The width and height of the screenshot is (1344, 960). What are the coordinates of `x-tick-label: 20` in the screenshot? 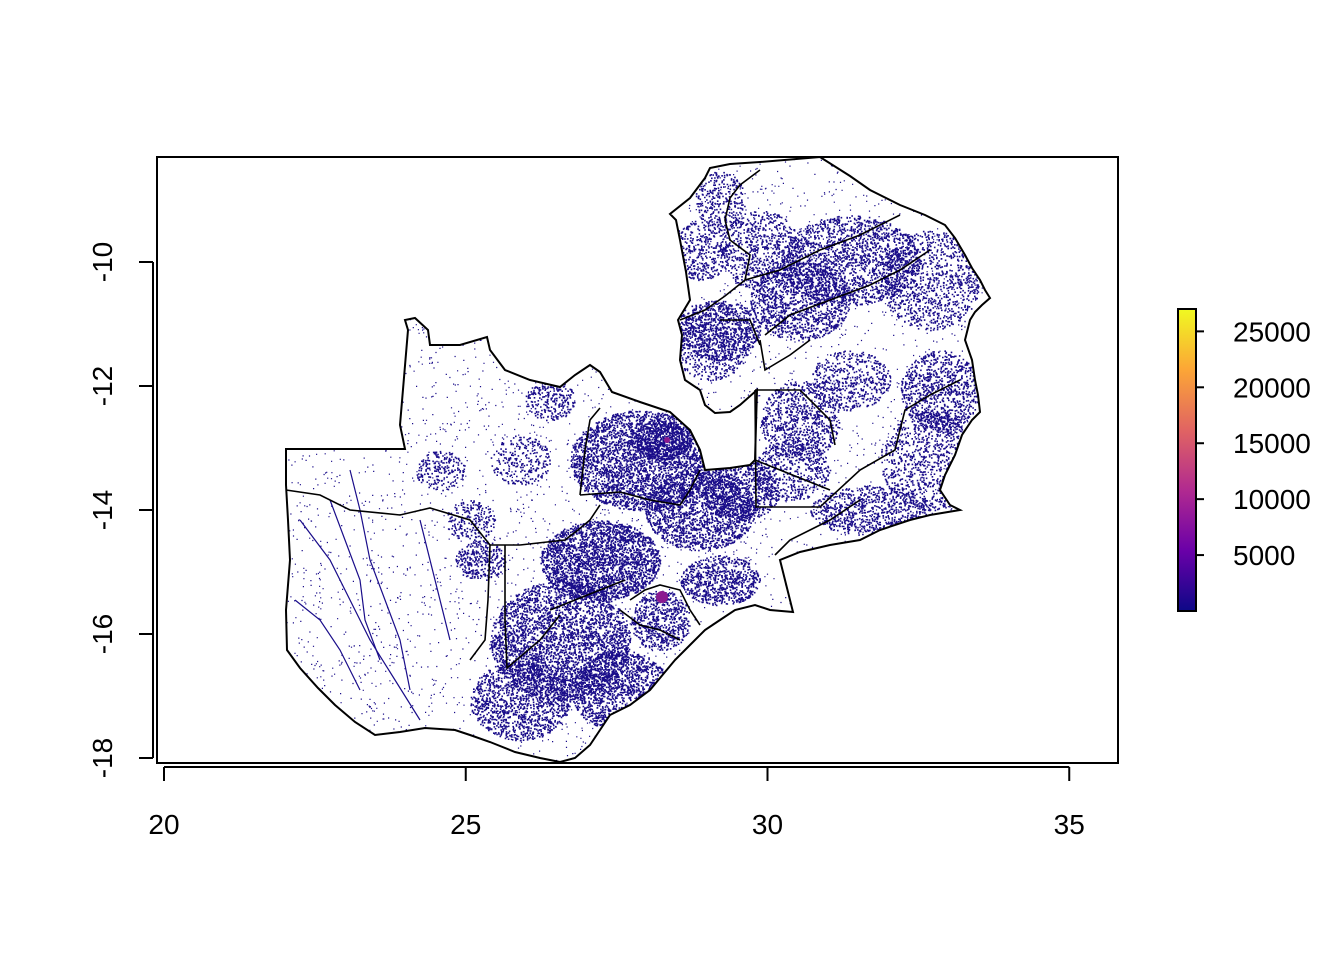 It's located at (163, 824).